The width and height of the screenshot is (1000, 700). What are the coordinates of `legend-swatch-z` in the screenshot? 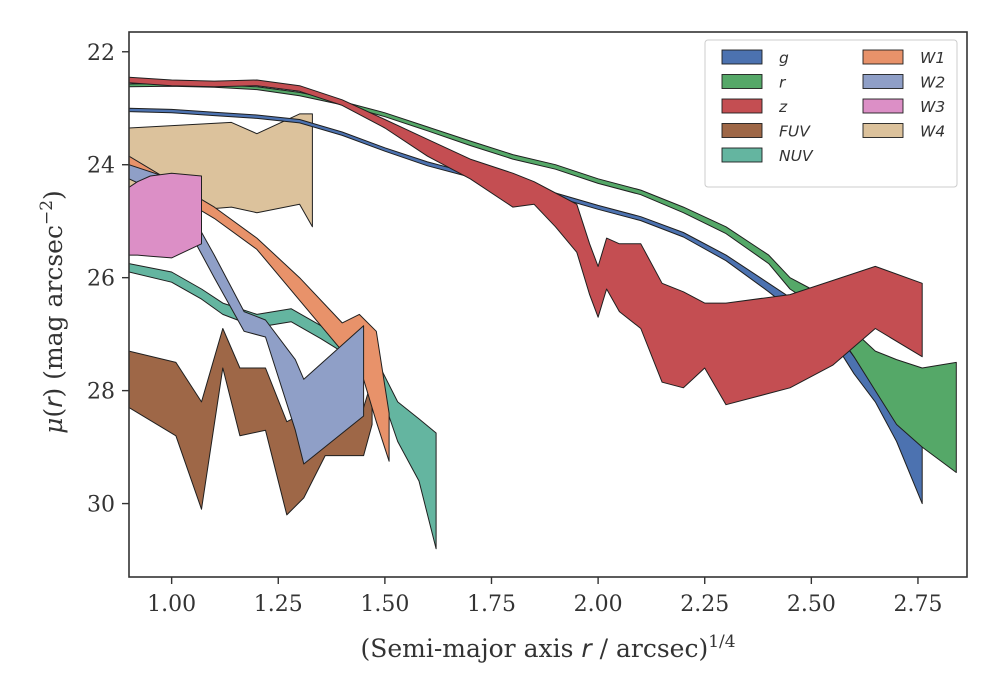 It's located at (742, 106).